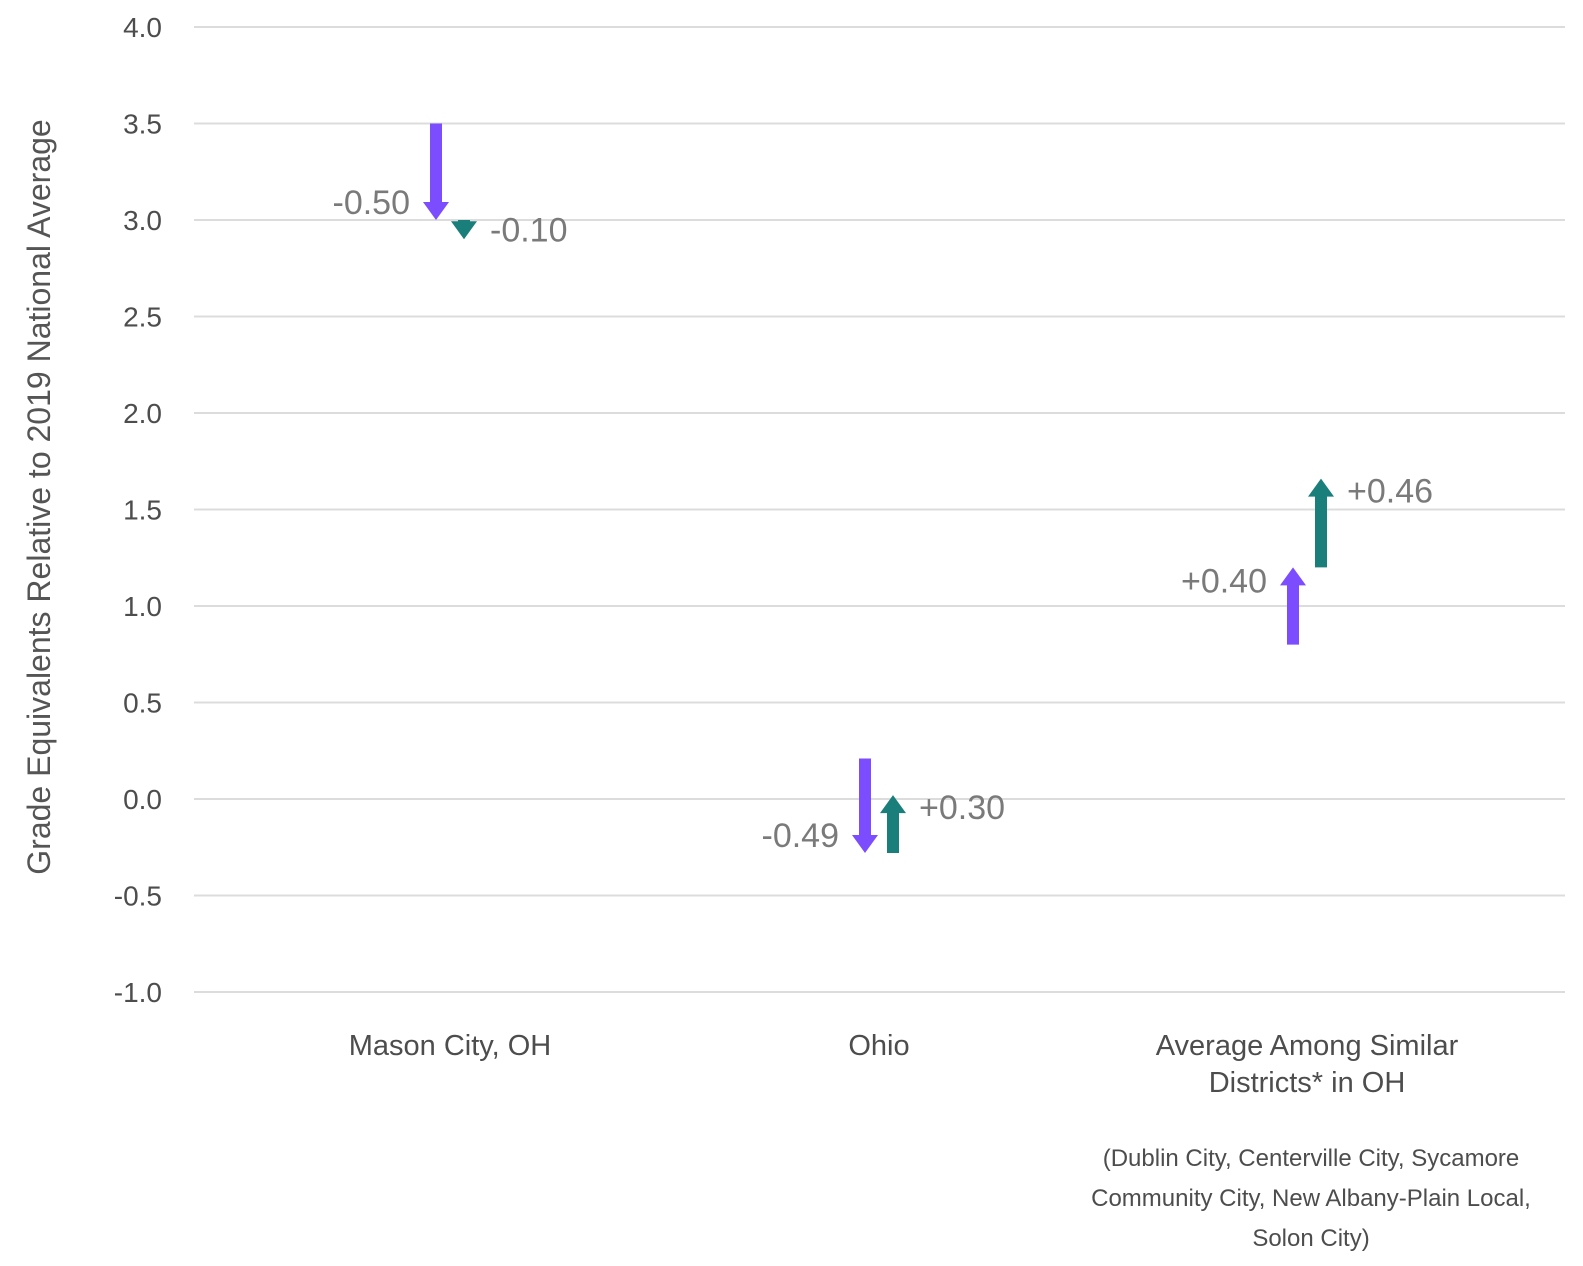 Image resolution: width=1583 pixels, height=1266 pixels. What do you see at coordinates (372, 203) in the screenshot?
I see `data-label: -0.50` at bounding box center [372, 203].